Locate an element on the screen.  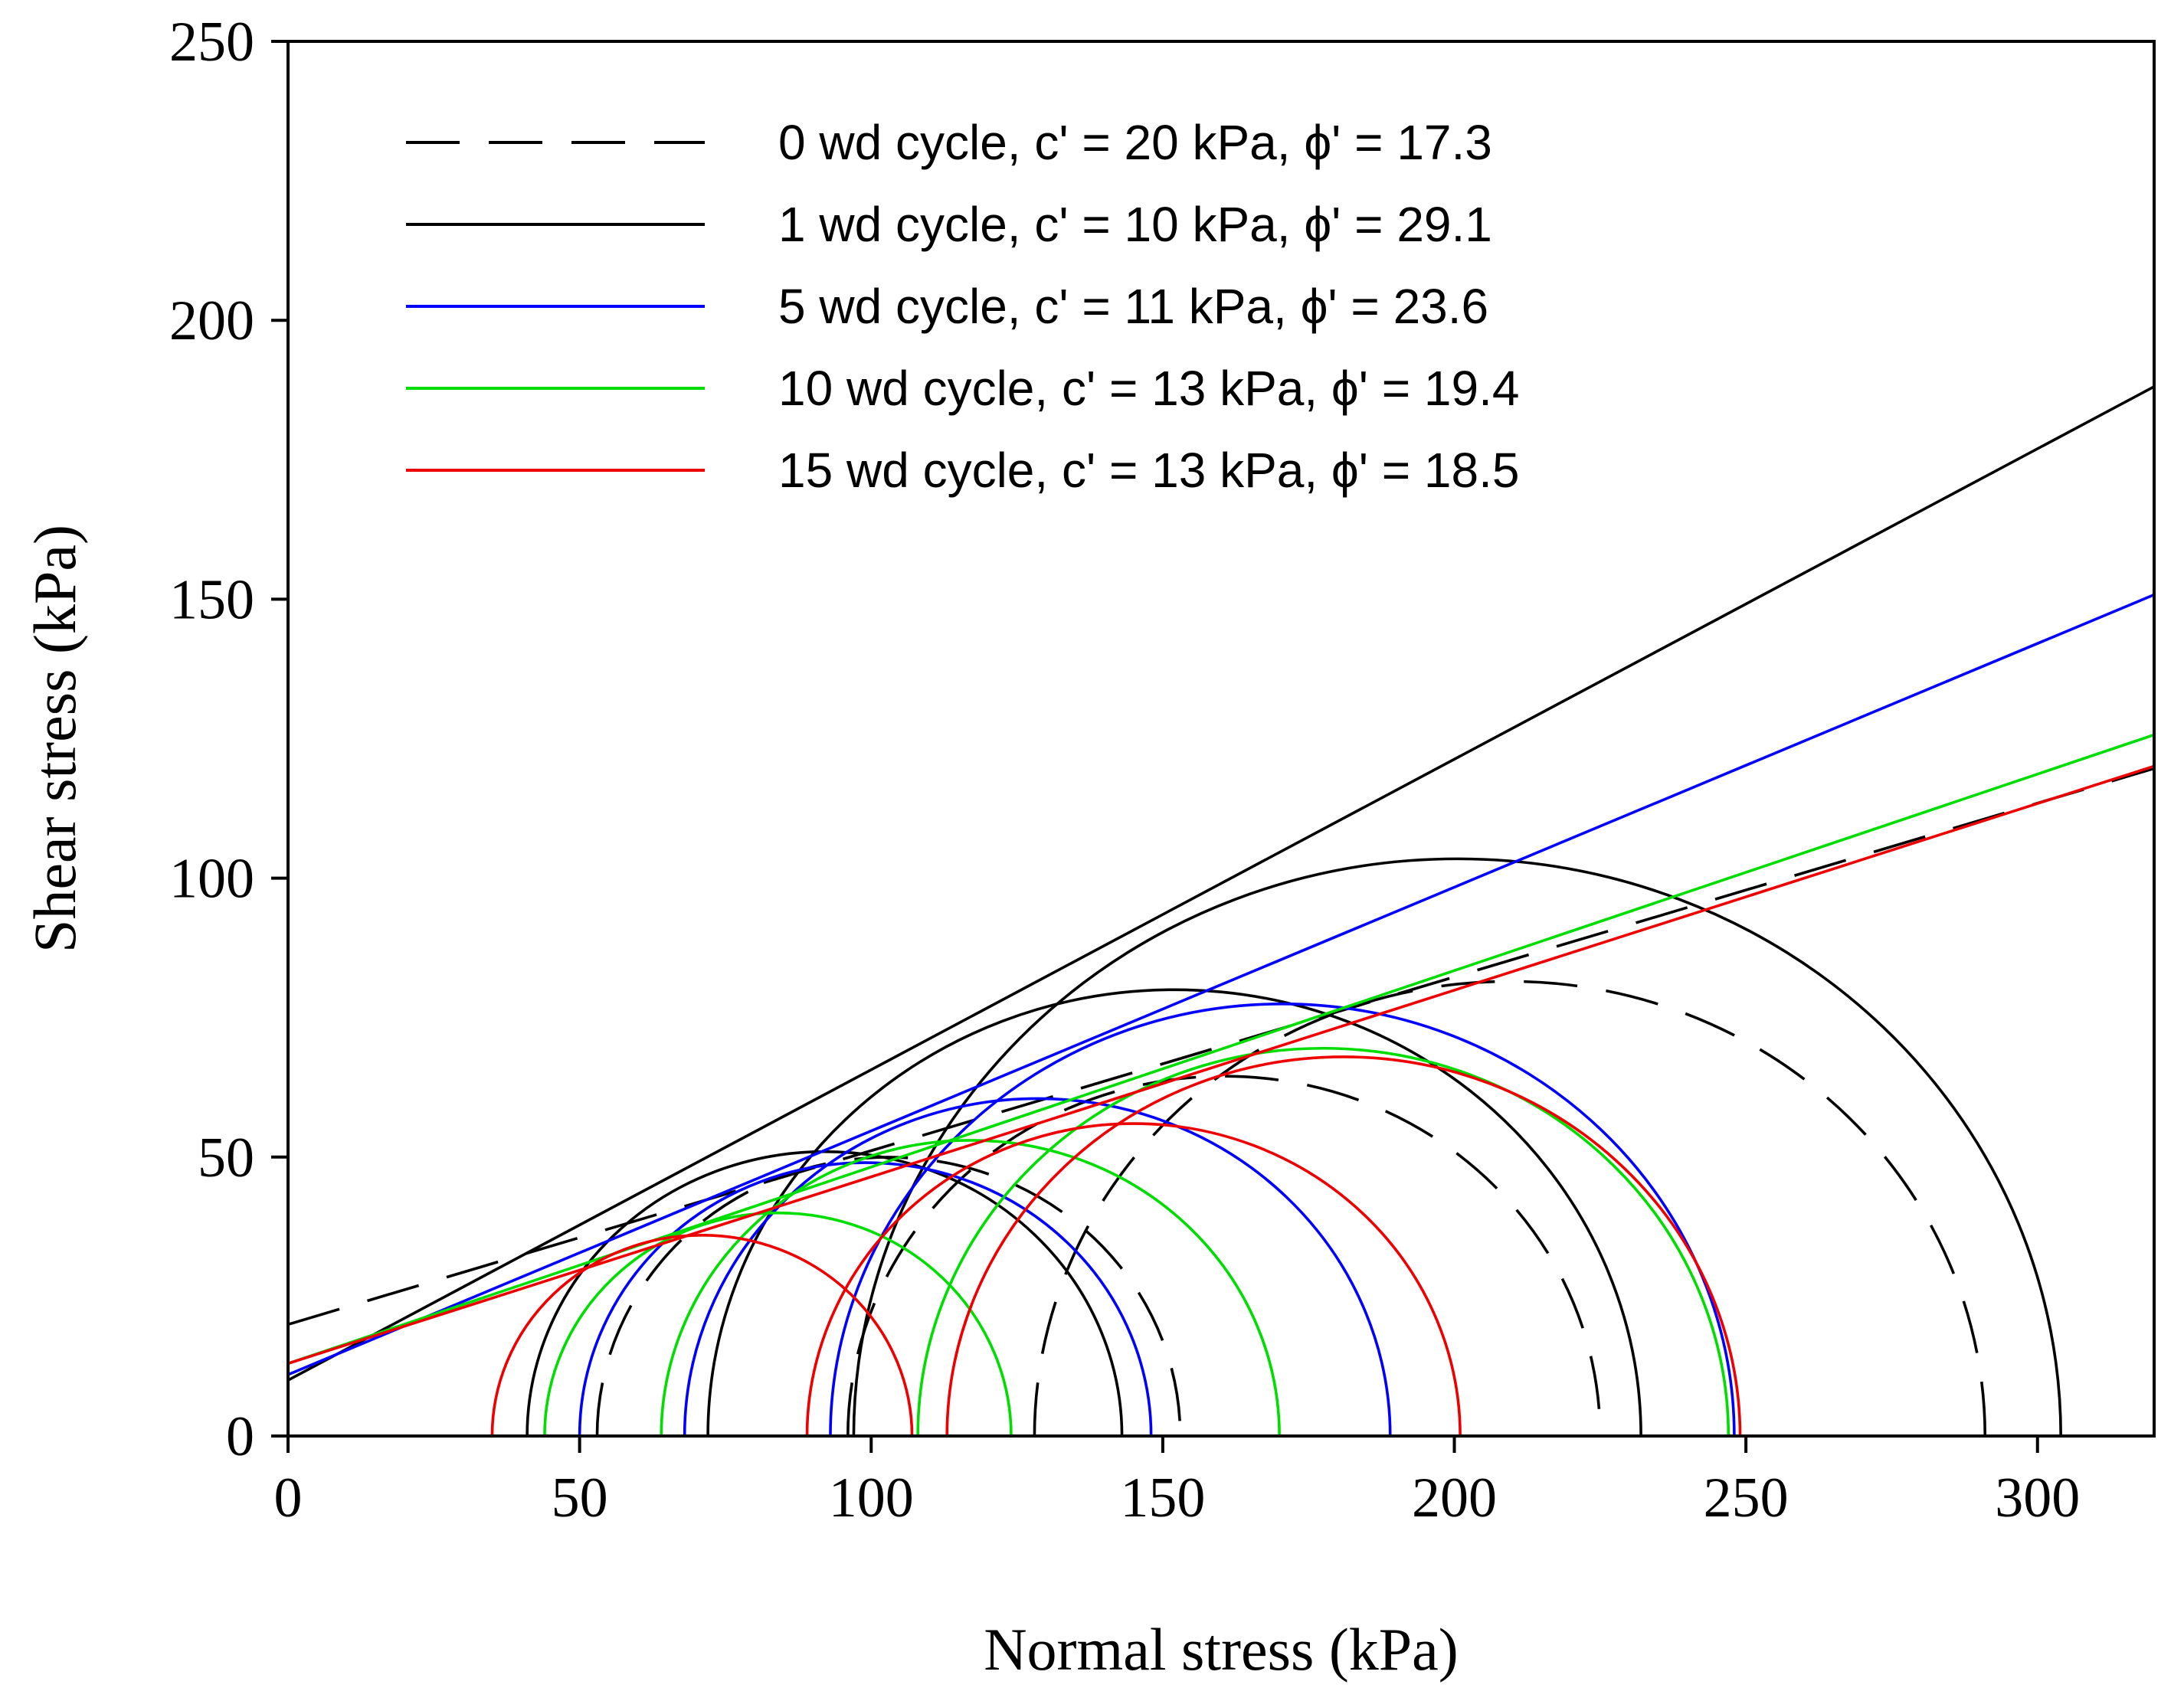
y-tick-label-1: 50 is located at coordinates (226, 1158).